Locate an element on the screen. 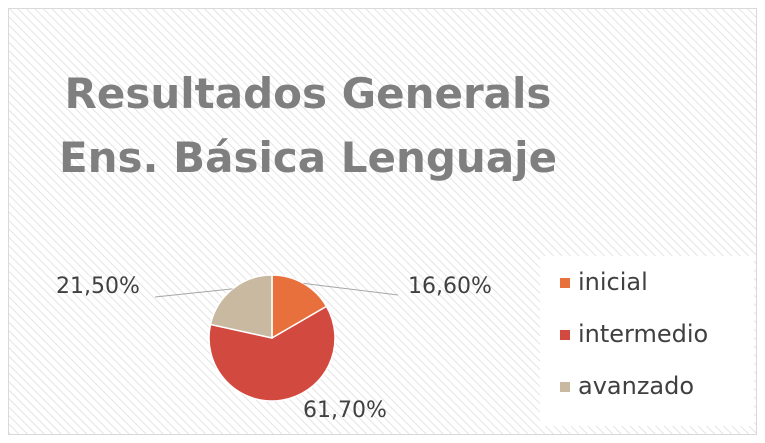  legend-label: intermedio is located at coordinates (643, 334).